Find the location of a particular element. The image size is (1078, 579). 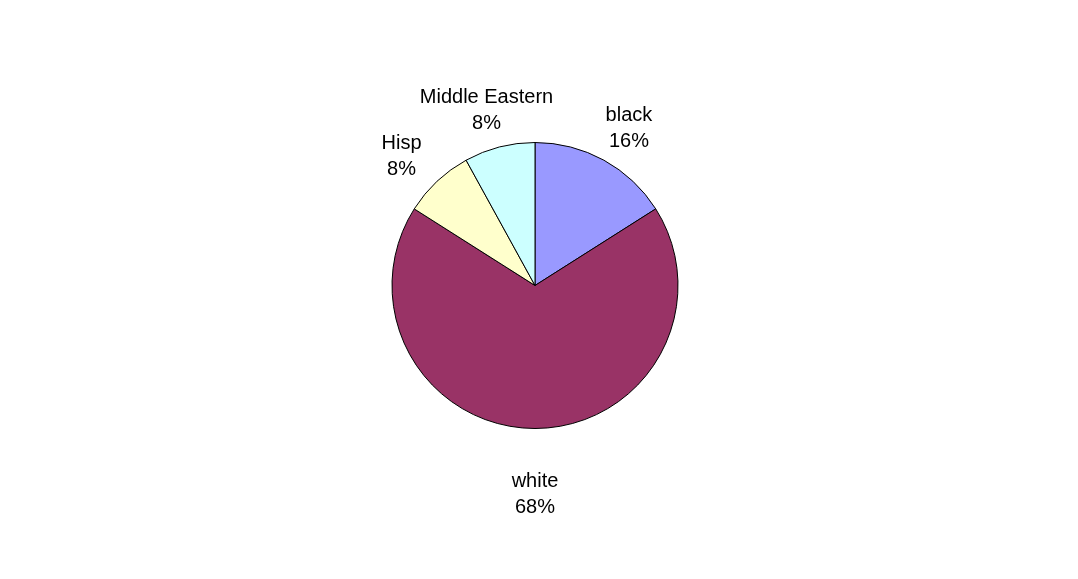

slice-label: Middle Eastern is located at coordinates (486, 95).